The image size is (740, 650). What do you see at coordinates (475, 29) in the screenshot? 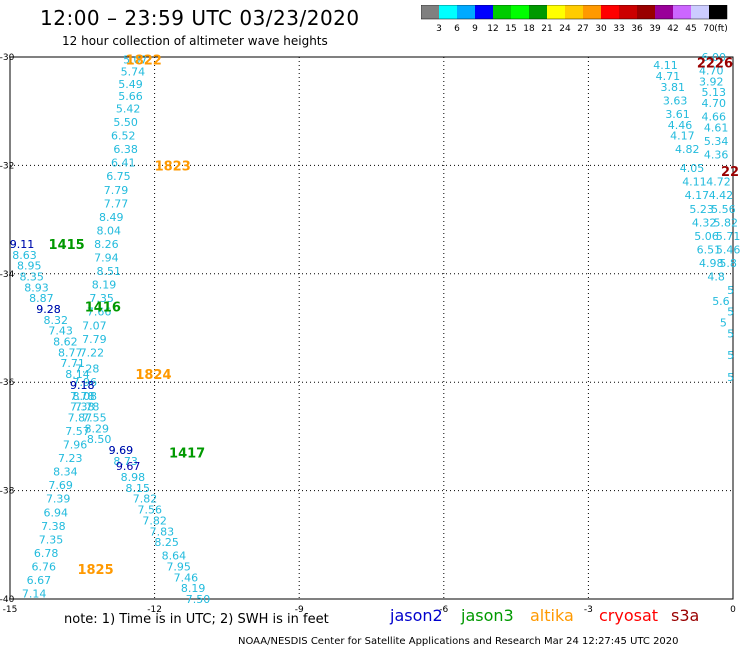
I see `legend-tick-label: 9` at bounding box center [475, 29].